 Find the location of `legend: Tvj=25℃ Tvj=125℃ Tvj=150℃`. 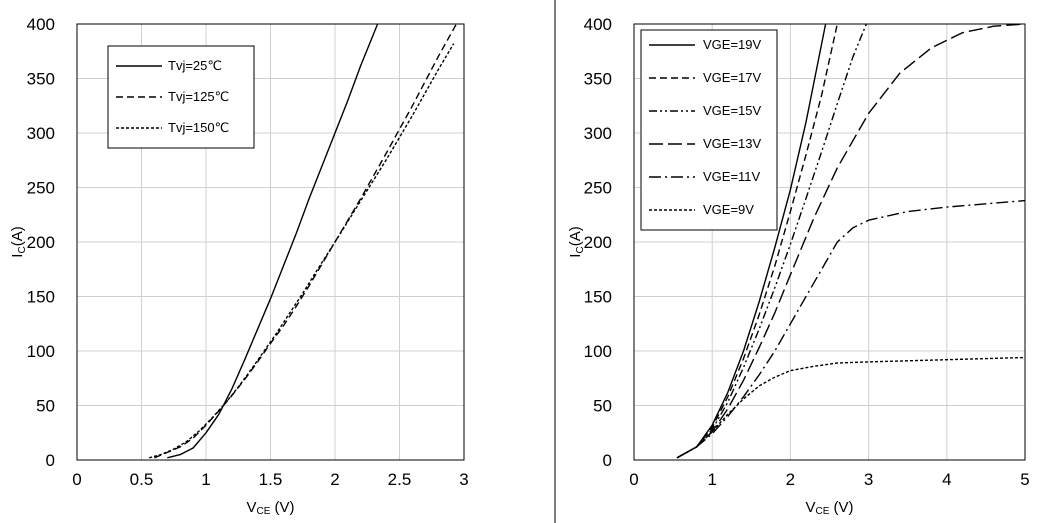

legend: Tvj=25℃ Tvj=125℃ Tvj=150℃ is located at coordinates (181, 97).